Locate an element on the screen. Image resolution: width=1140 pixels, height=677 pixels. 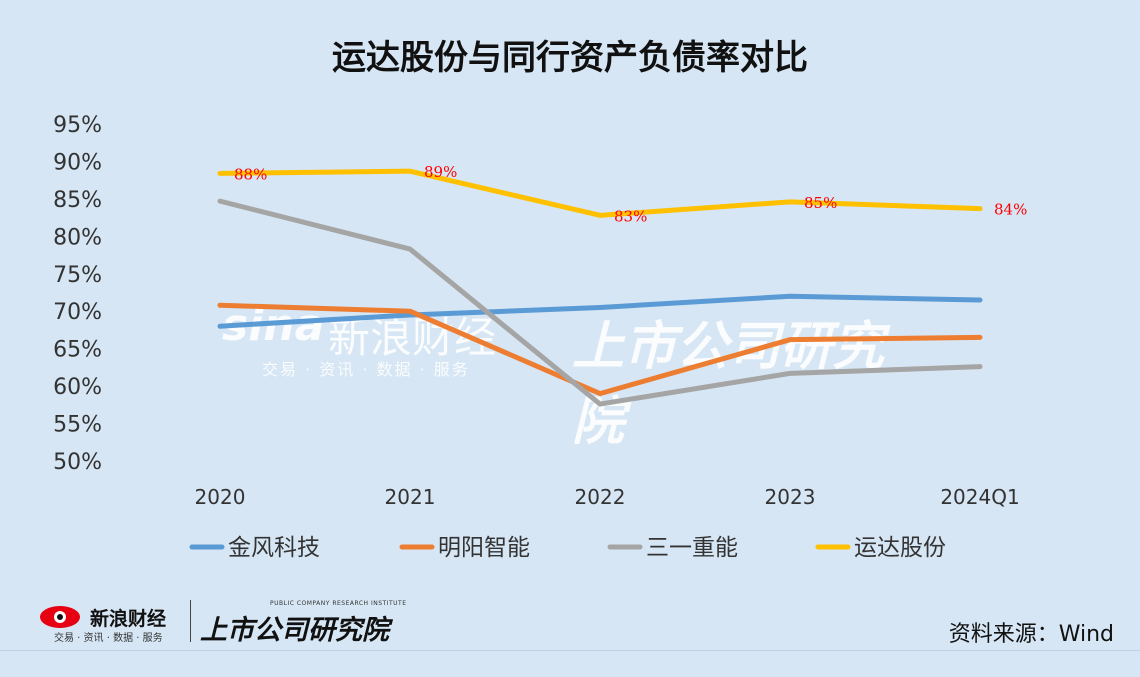
sina-eye-icon is located at coordinates (60, 617).